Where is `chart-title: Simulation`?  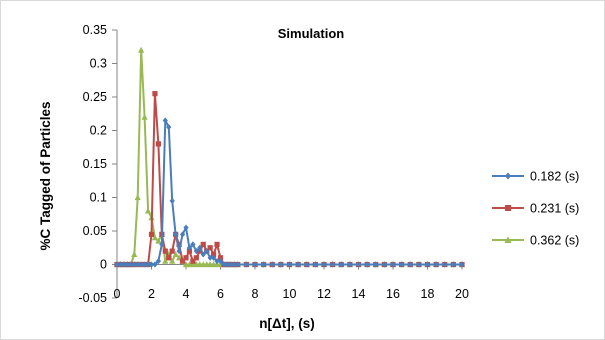 chart-title: Simulation is located at coordinates (311, 33).